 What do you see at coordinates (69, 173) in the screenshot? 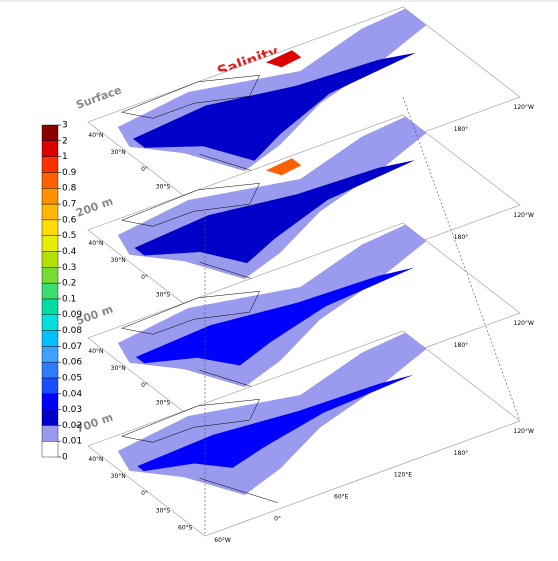
I see `colorbar-label: 0.9` at bounding box center [69, 173].